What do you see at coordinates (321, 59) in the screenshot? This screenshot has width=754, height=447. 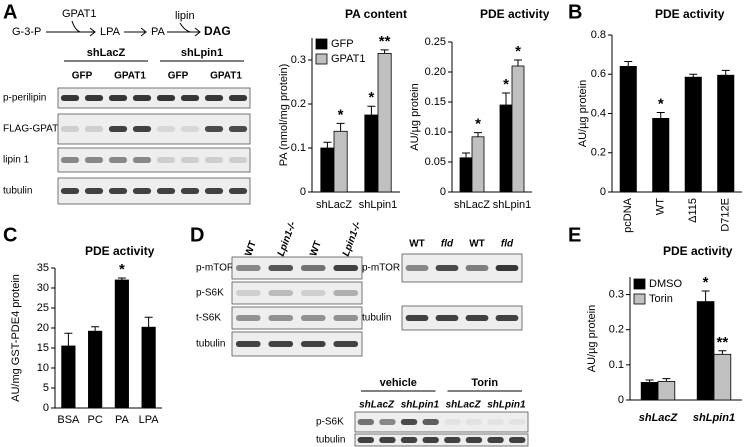 I see `legend-swatch` at bounding box center [321, 59].